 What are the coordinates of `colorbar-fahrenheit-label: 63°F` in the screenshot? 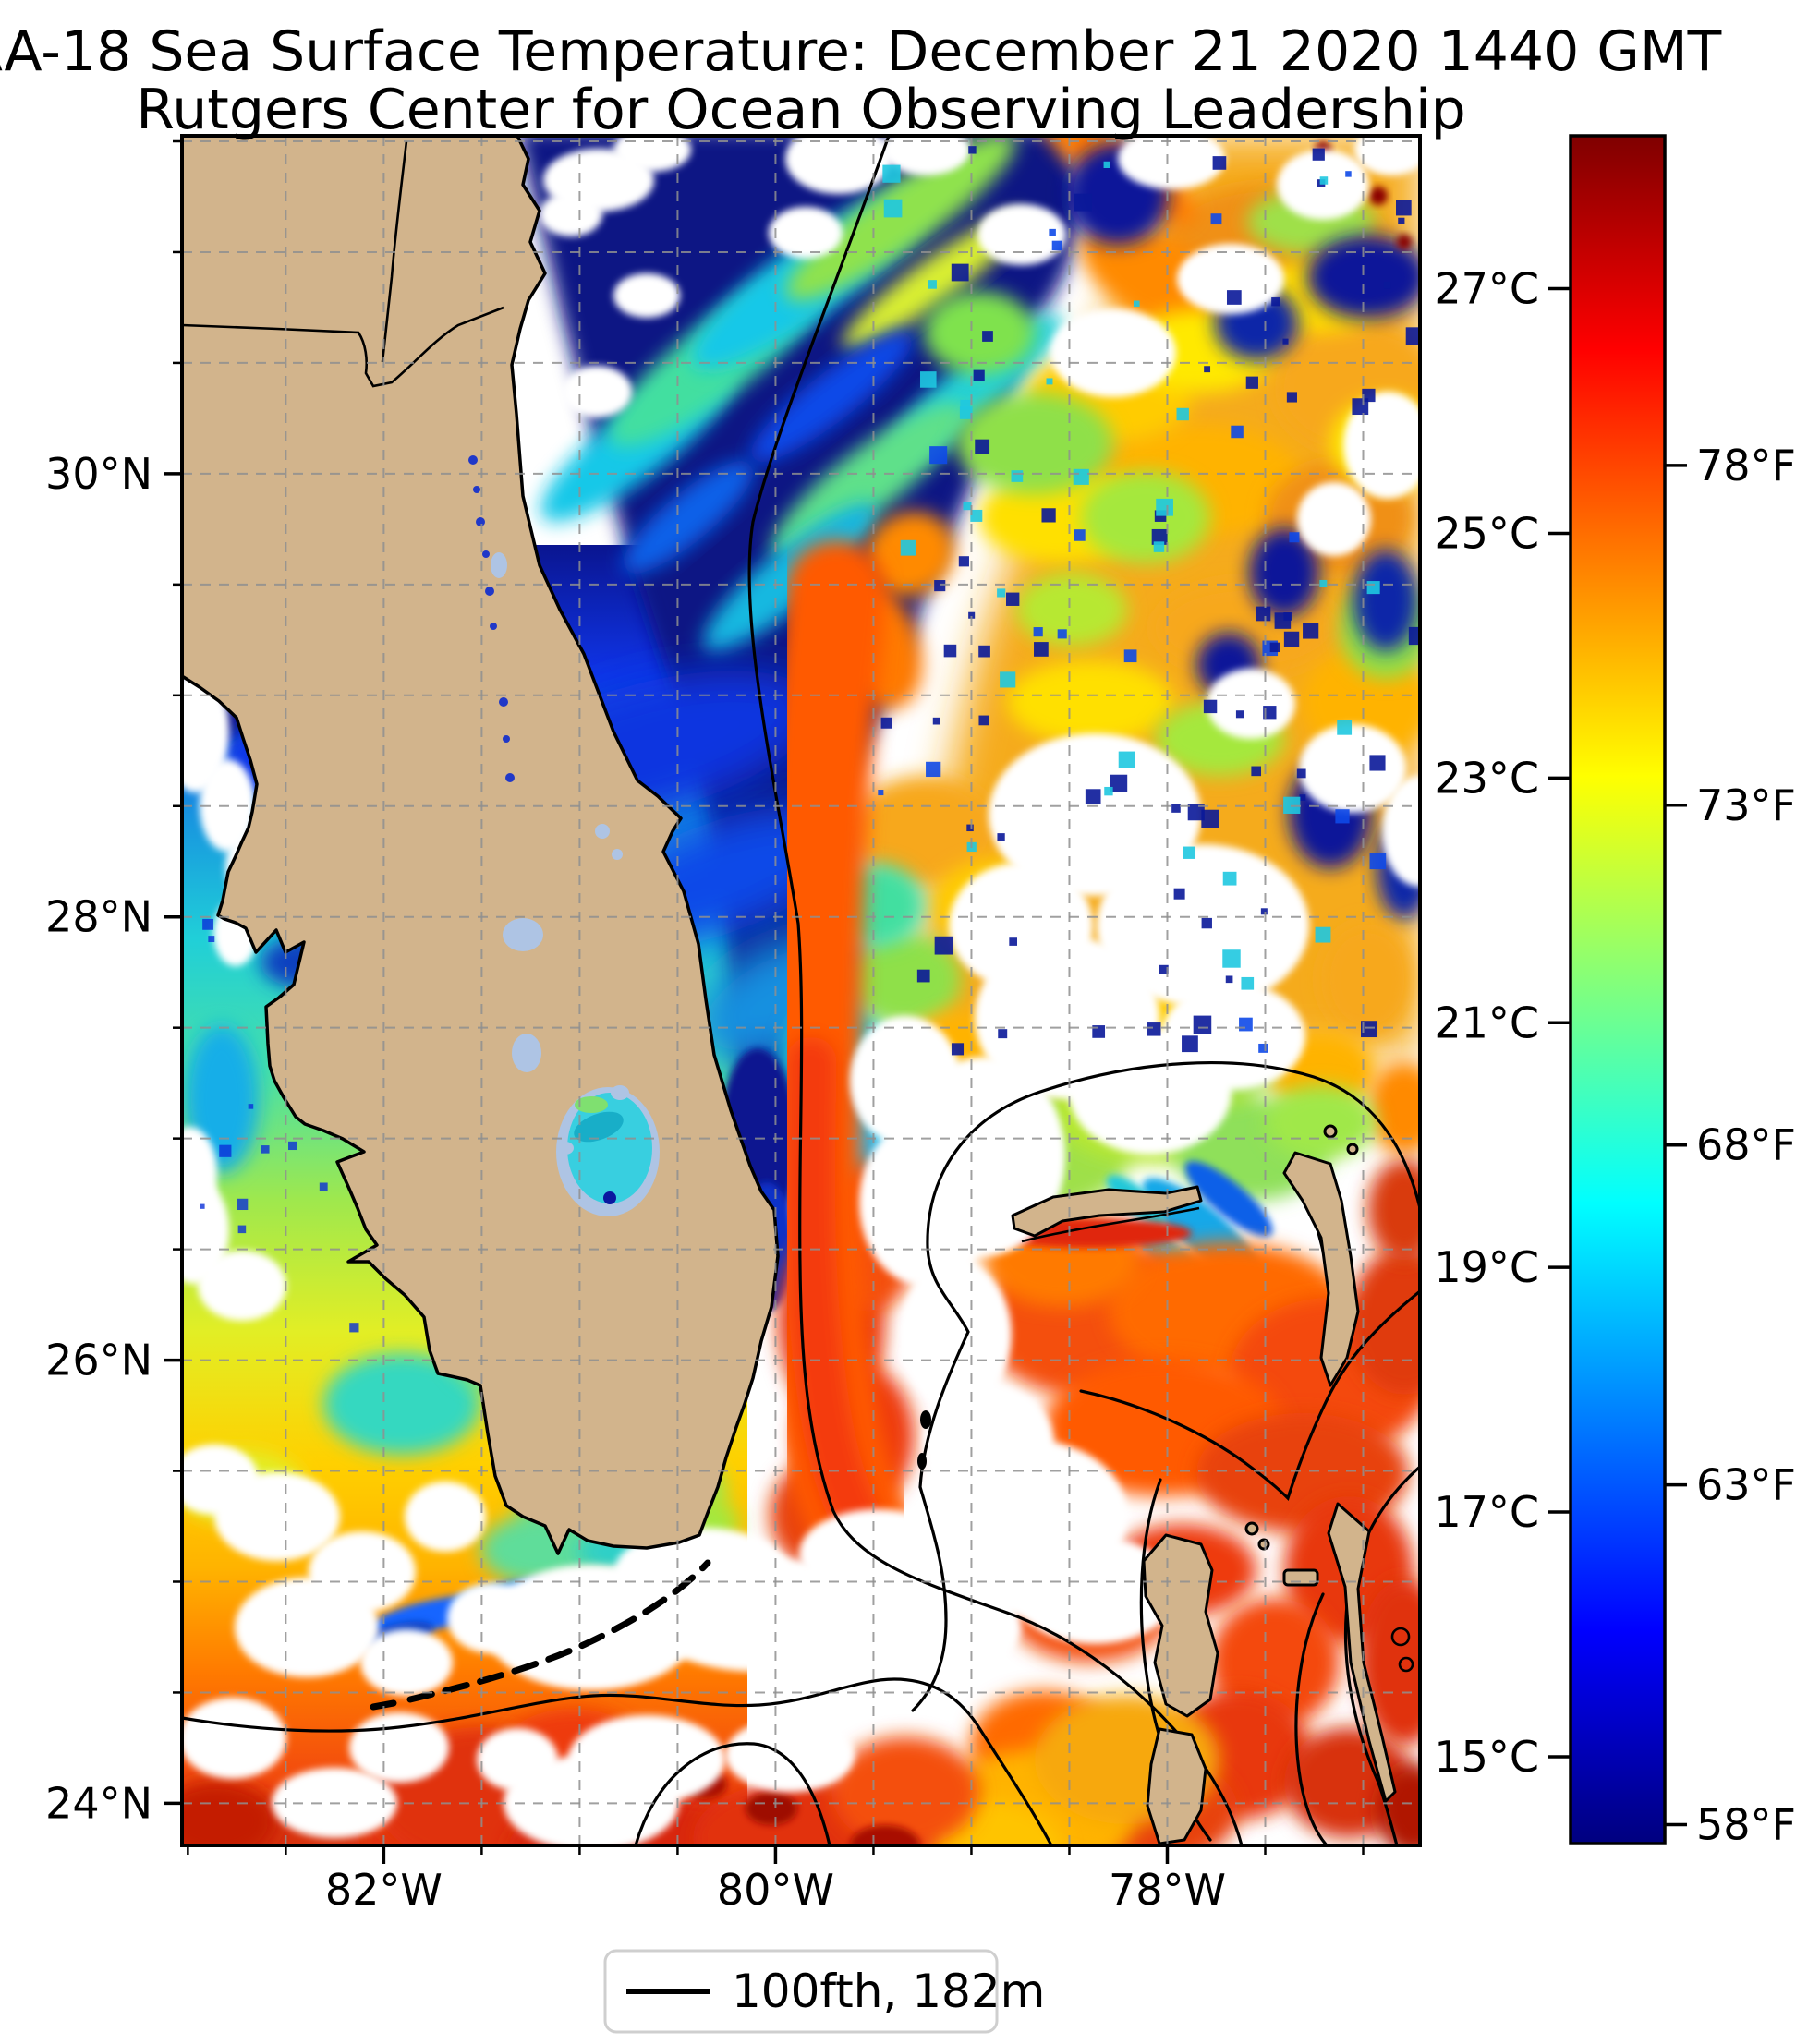 It's located at (1746, 1485).